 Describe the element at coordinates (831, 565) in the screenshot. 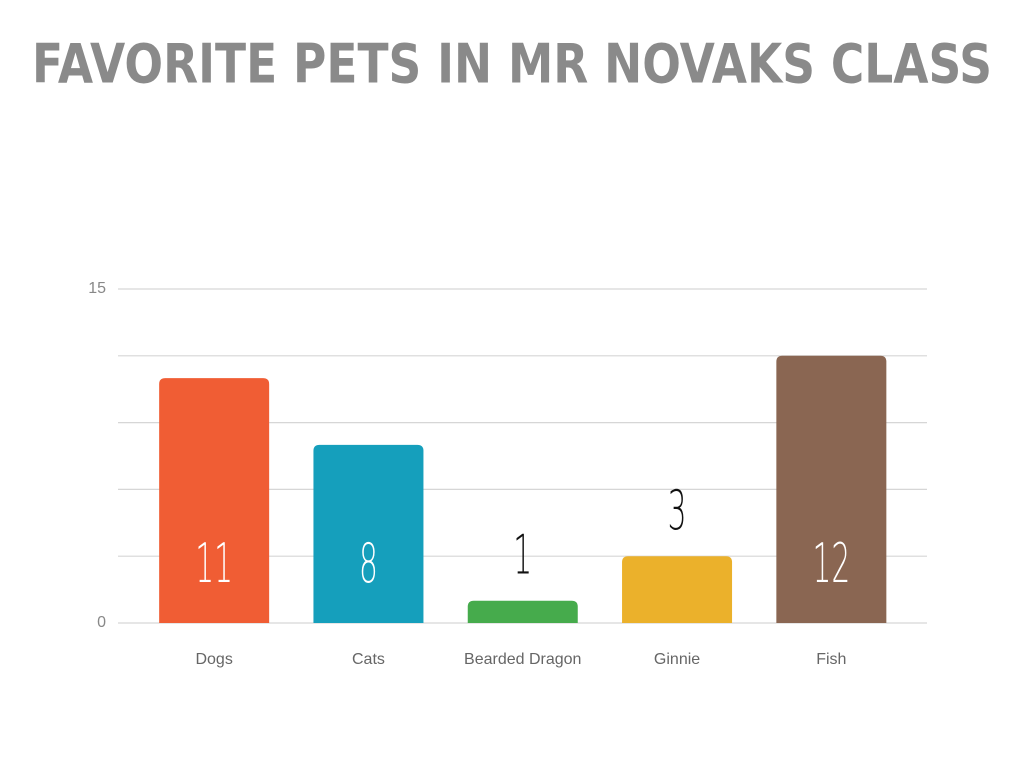

I see `value-label: 12` at that location.